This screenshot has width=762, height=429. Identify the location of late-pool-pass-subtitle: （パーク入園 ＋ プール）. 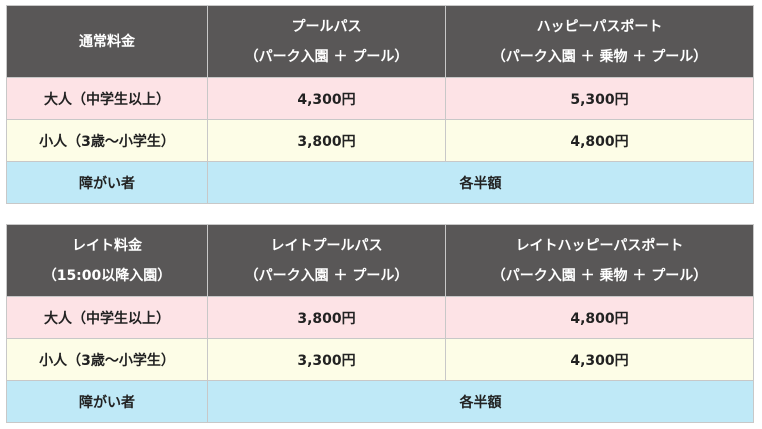
(326, 275).